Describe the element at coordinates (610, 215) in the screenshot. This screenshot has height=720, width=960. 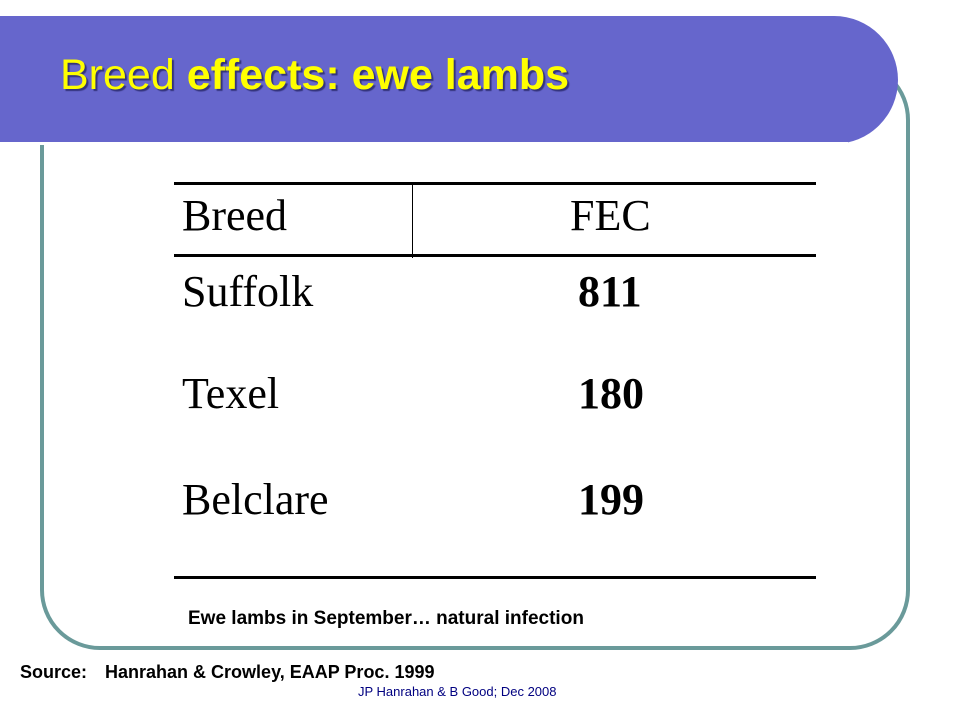
I see `header-fec: FEC` at that location.